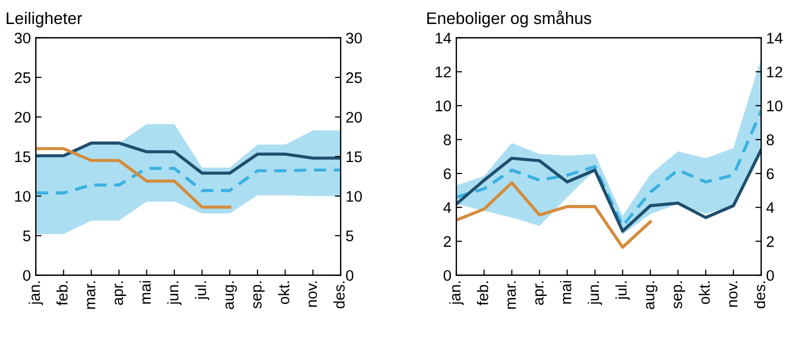  What do you see at coordinates (775, 38) in the screenshot?
I see `y2-tick-label: 14` at bounding box center [775, 38].